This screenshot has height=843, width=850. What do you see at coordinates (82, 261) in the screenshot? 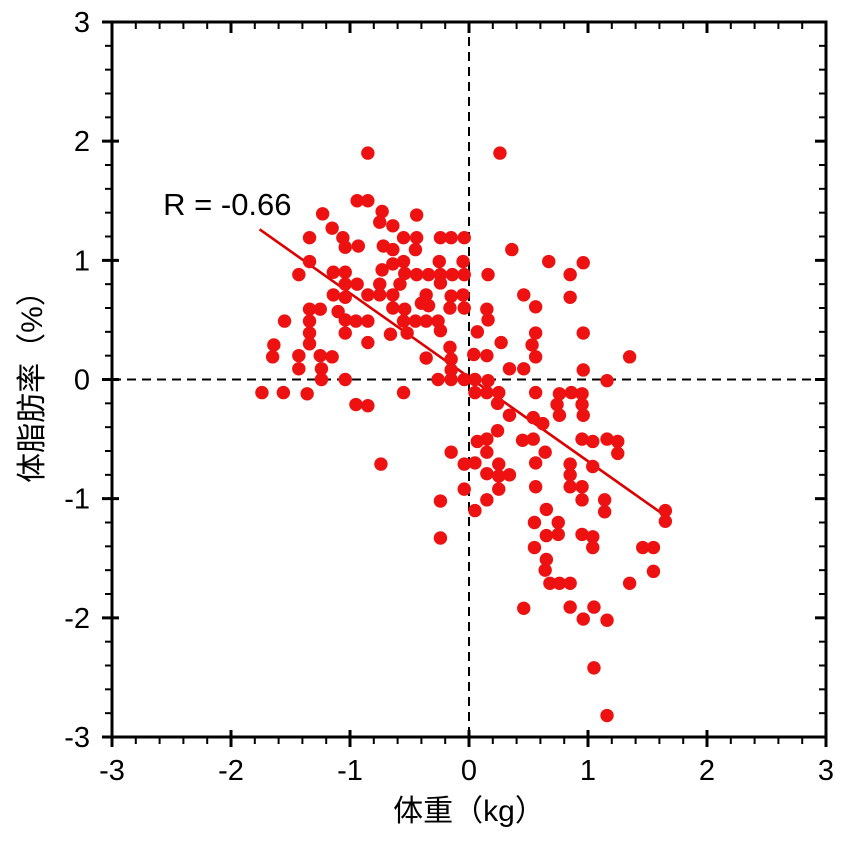
I see `y-tick-label: 1` at bounding box center [82, 261].